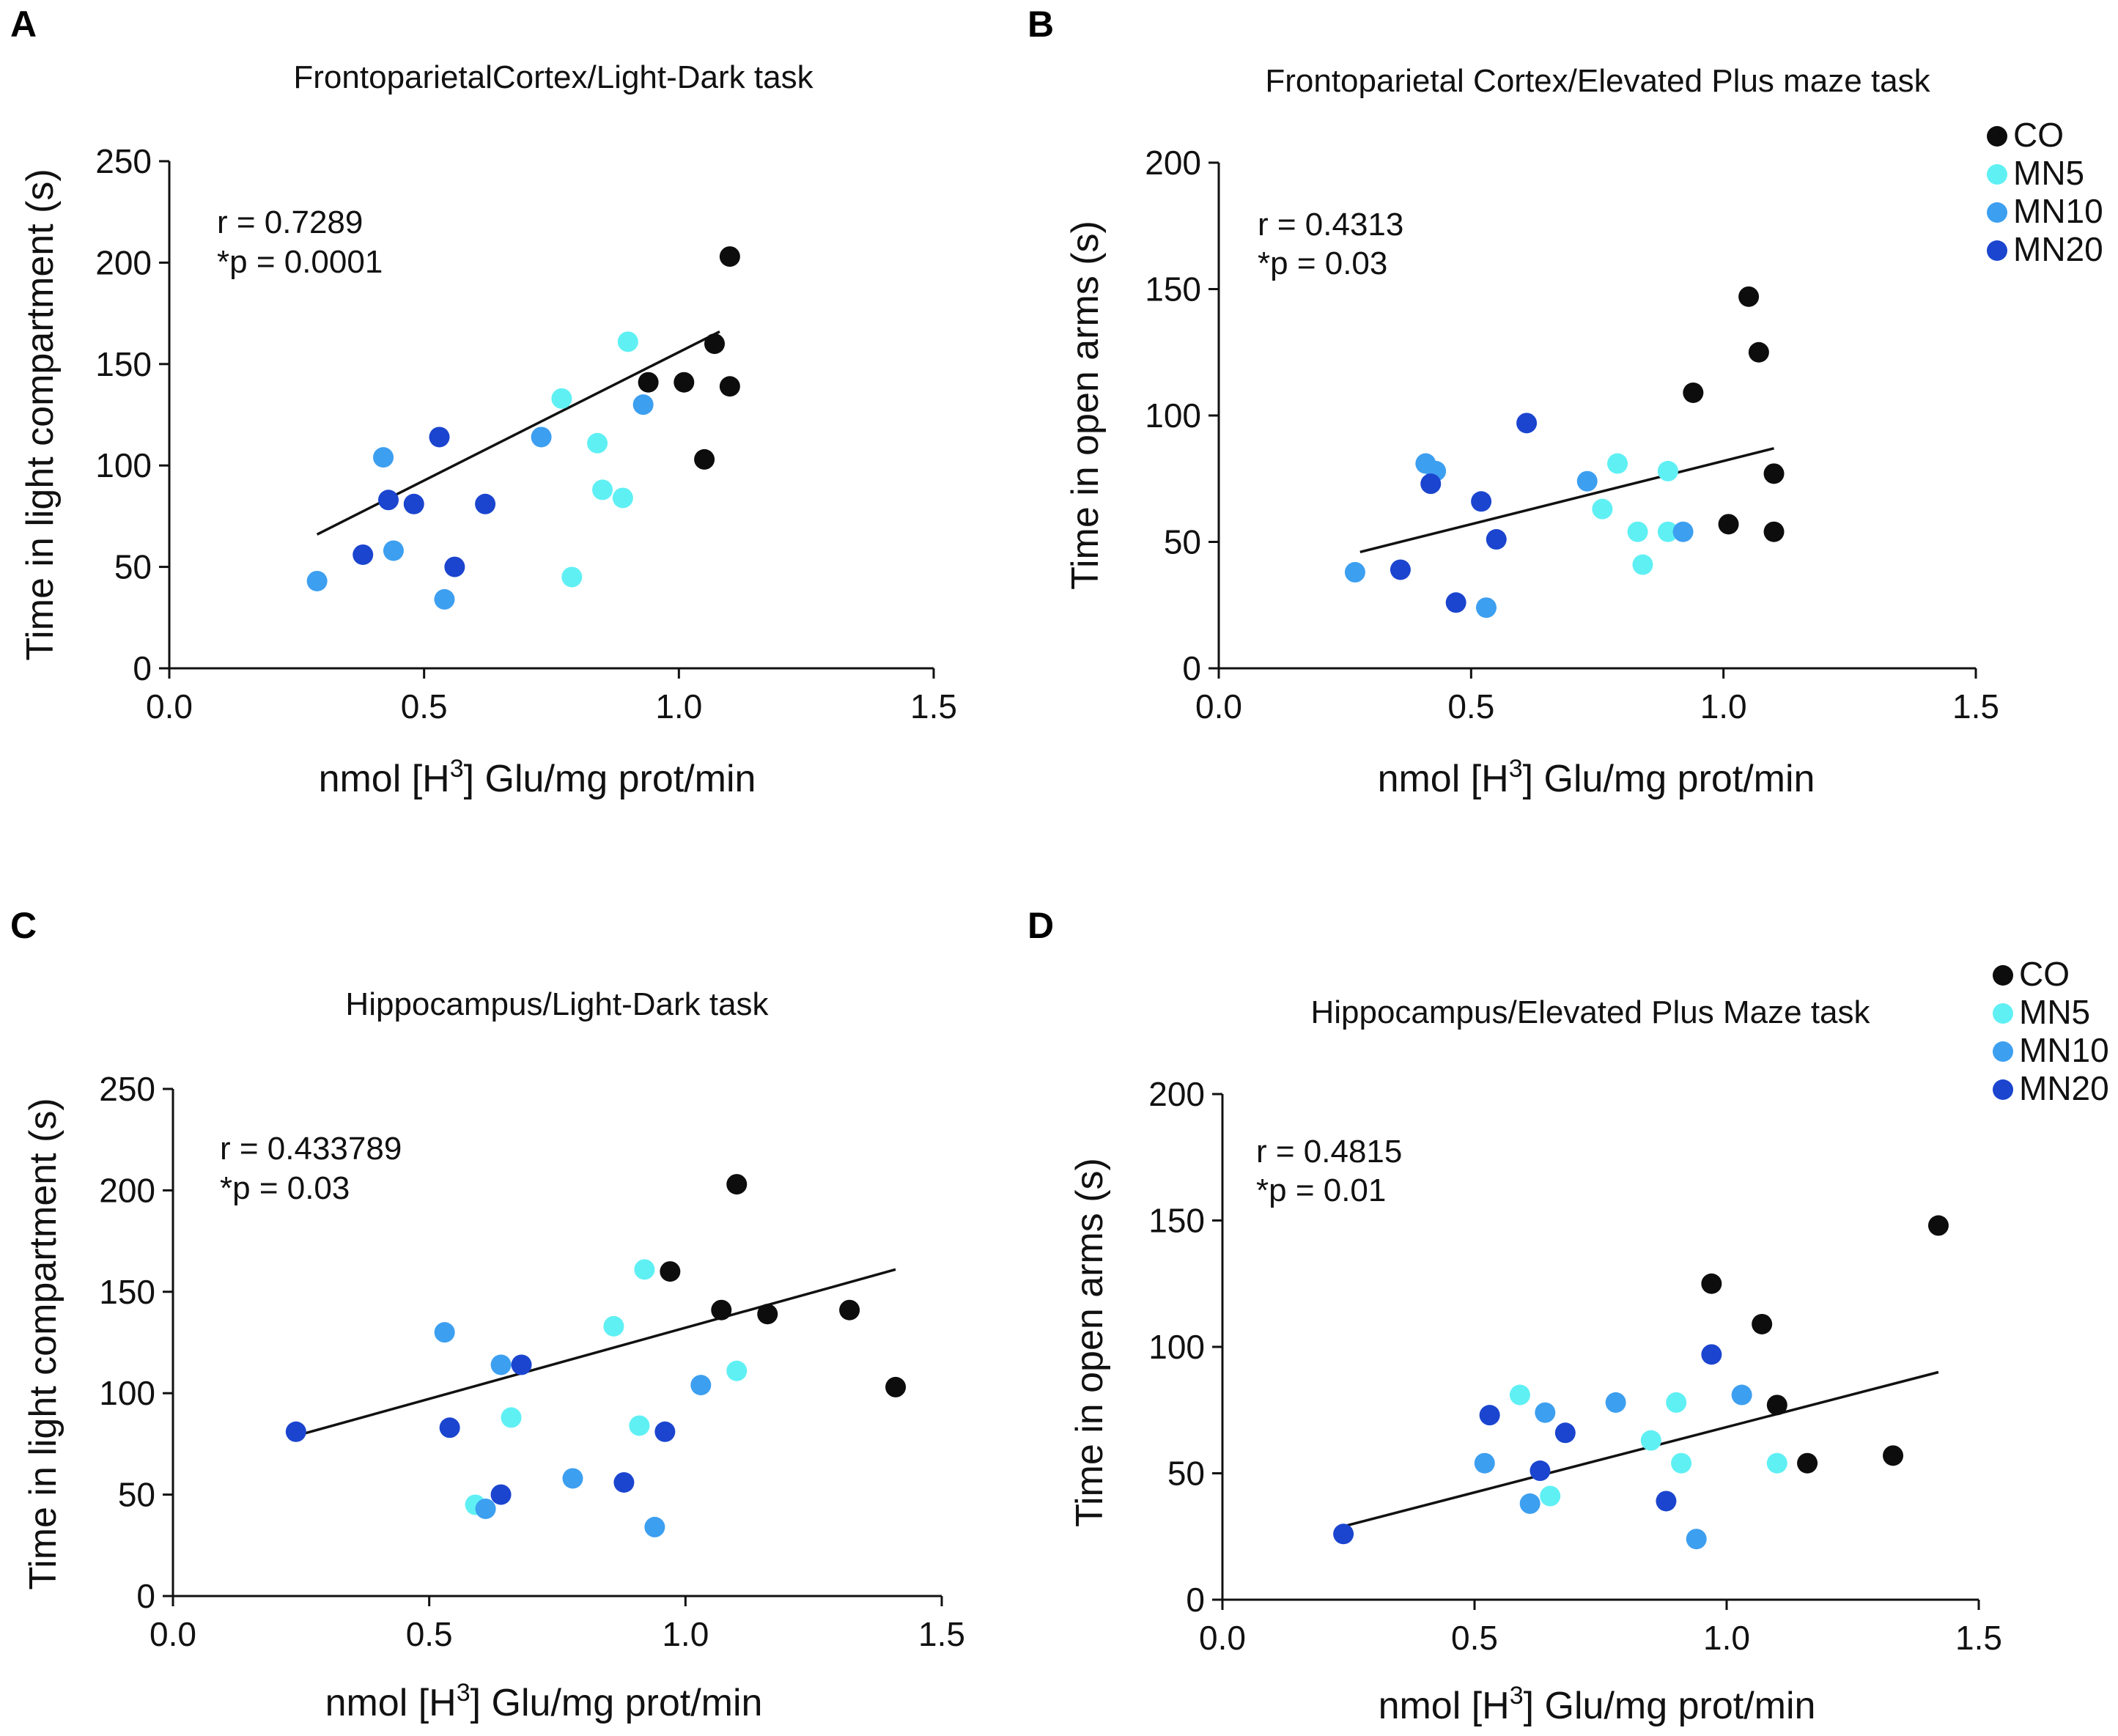 Image resolution: width=2118 pixels, height=1736 pixels. I want to click on legend-marker-co, so click(1997, 136).